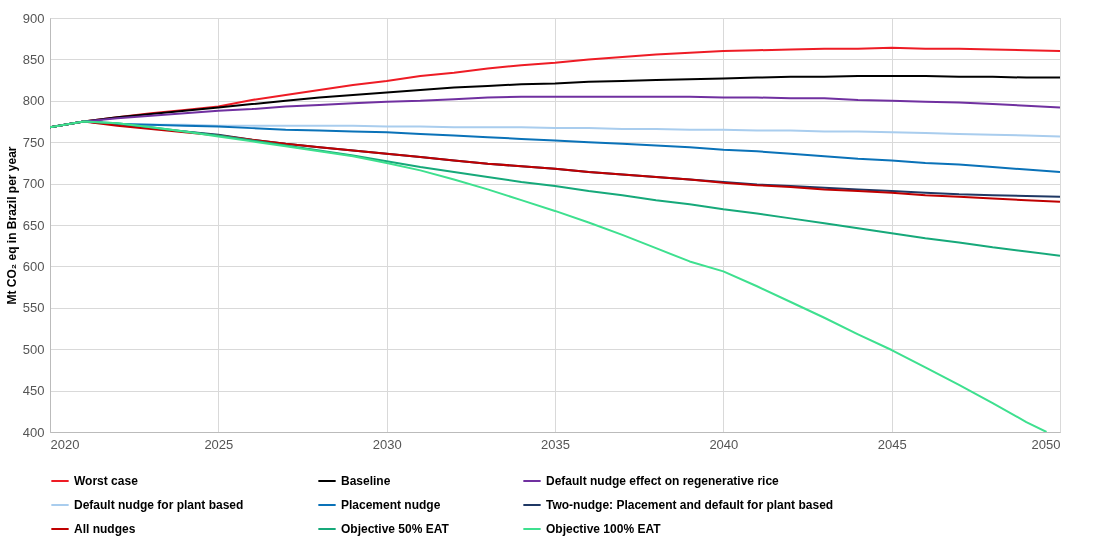  Describe the element at coordinates (33, 184) in the screenshot. I see `y-tick-label: 700` at that location.